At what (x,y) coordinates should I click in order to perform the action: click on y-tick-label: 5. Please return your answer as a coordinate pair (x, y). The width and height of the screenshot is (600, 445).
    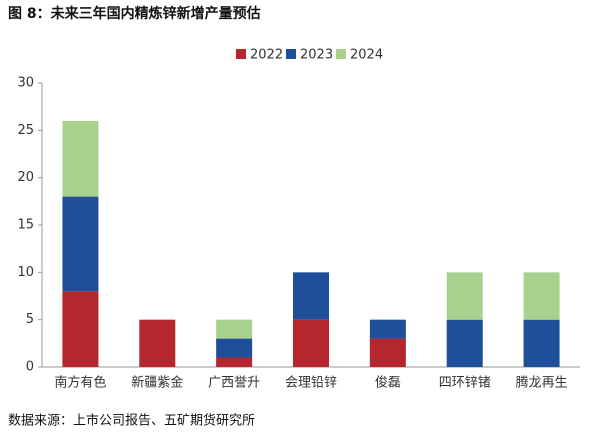
    Looking at the image, I should click on (30, 319).